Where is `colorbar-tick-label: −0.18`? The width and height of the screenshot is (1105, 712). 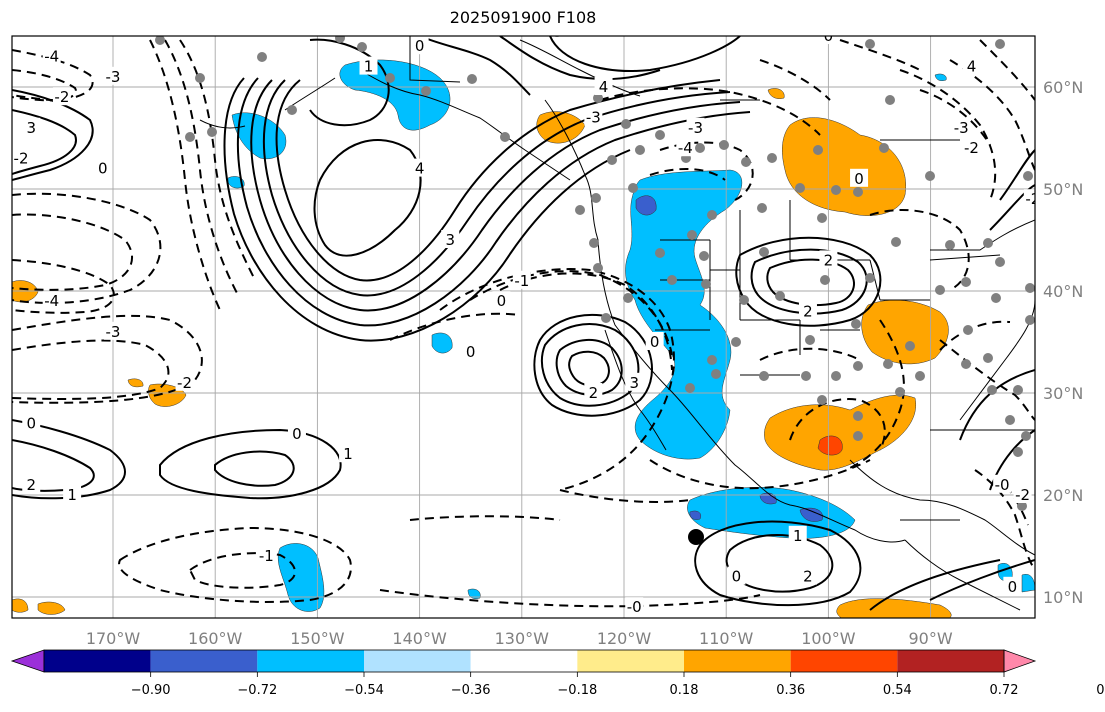 colorbar-tick-label: −0.18 is located at coordinates (577, 690).